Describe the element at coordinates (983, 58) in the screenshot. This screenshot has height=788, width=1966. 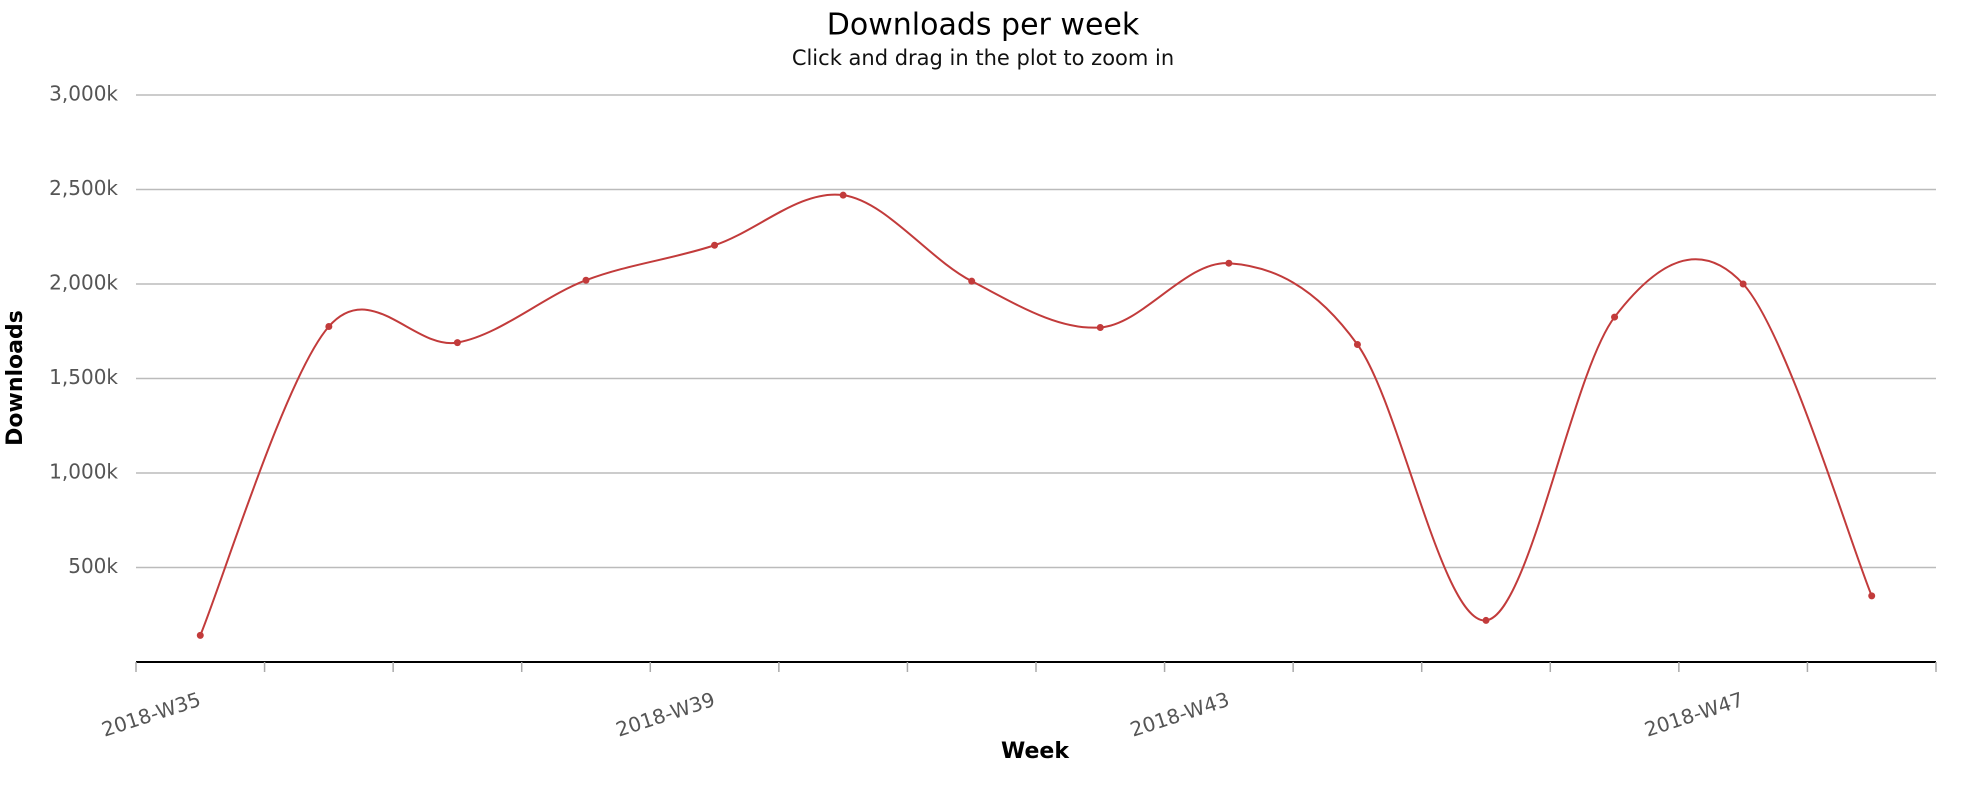
I see `chart-subtitle: Click and drag in the plot to zoom in` at that location.